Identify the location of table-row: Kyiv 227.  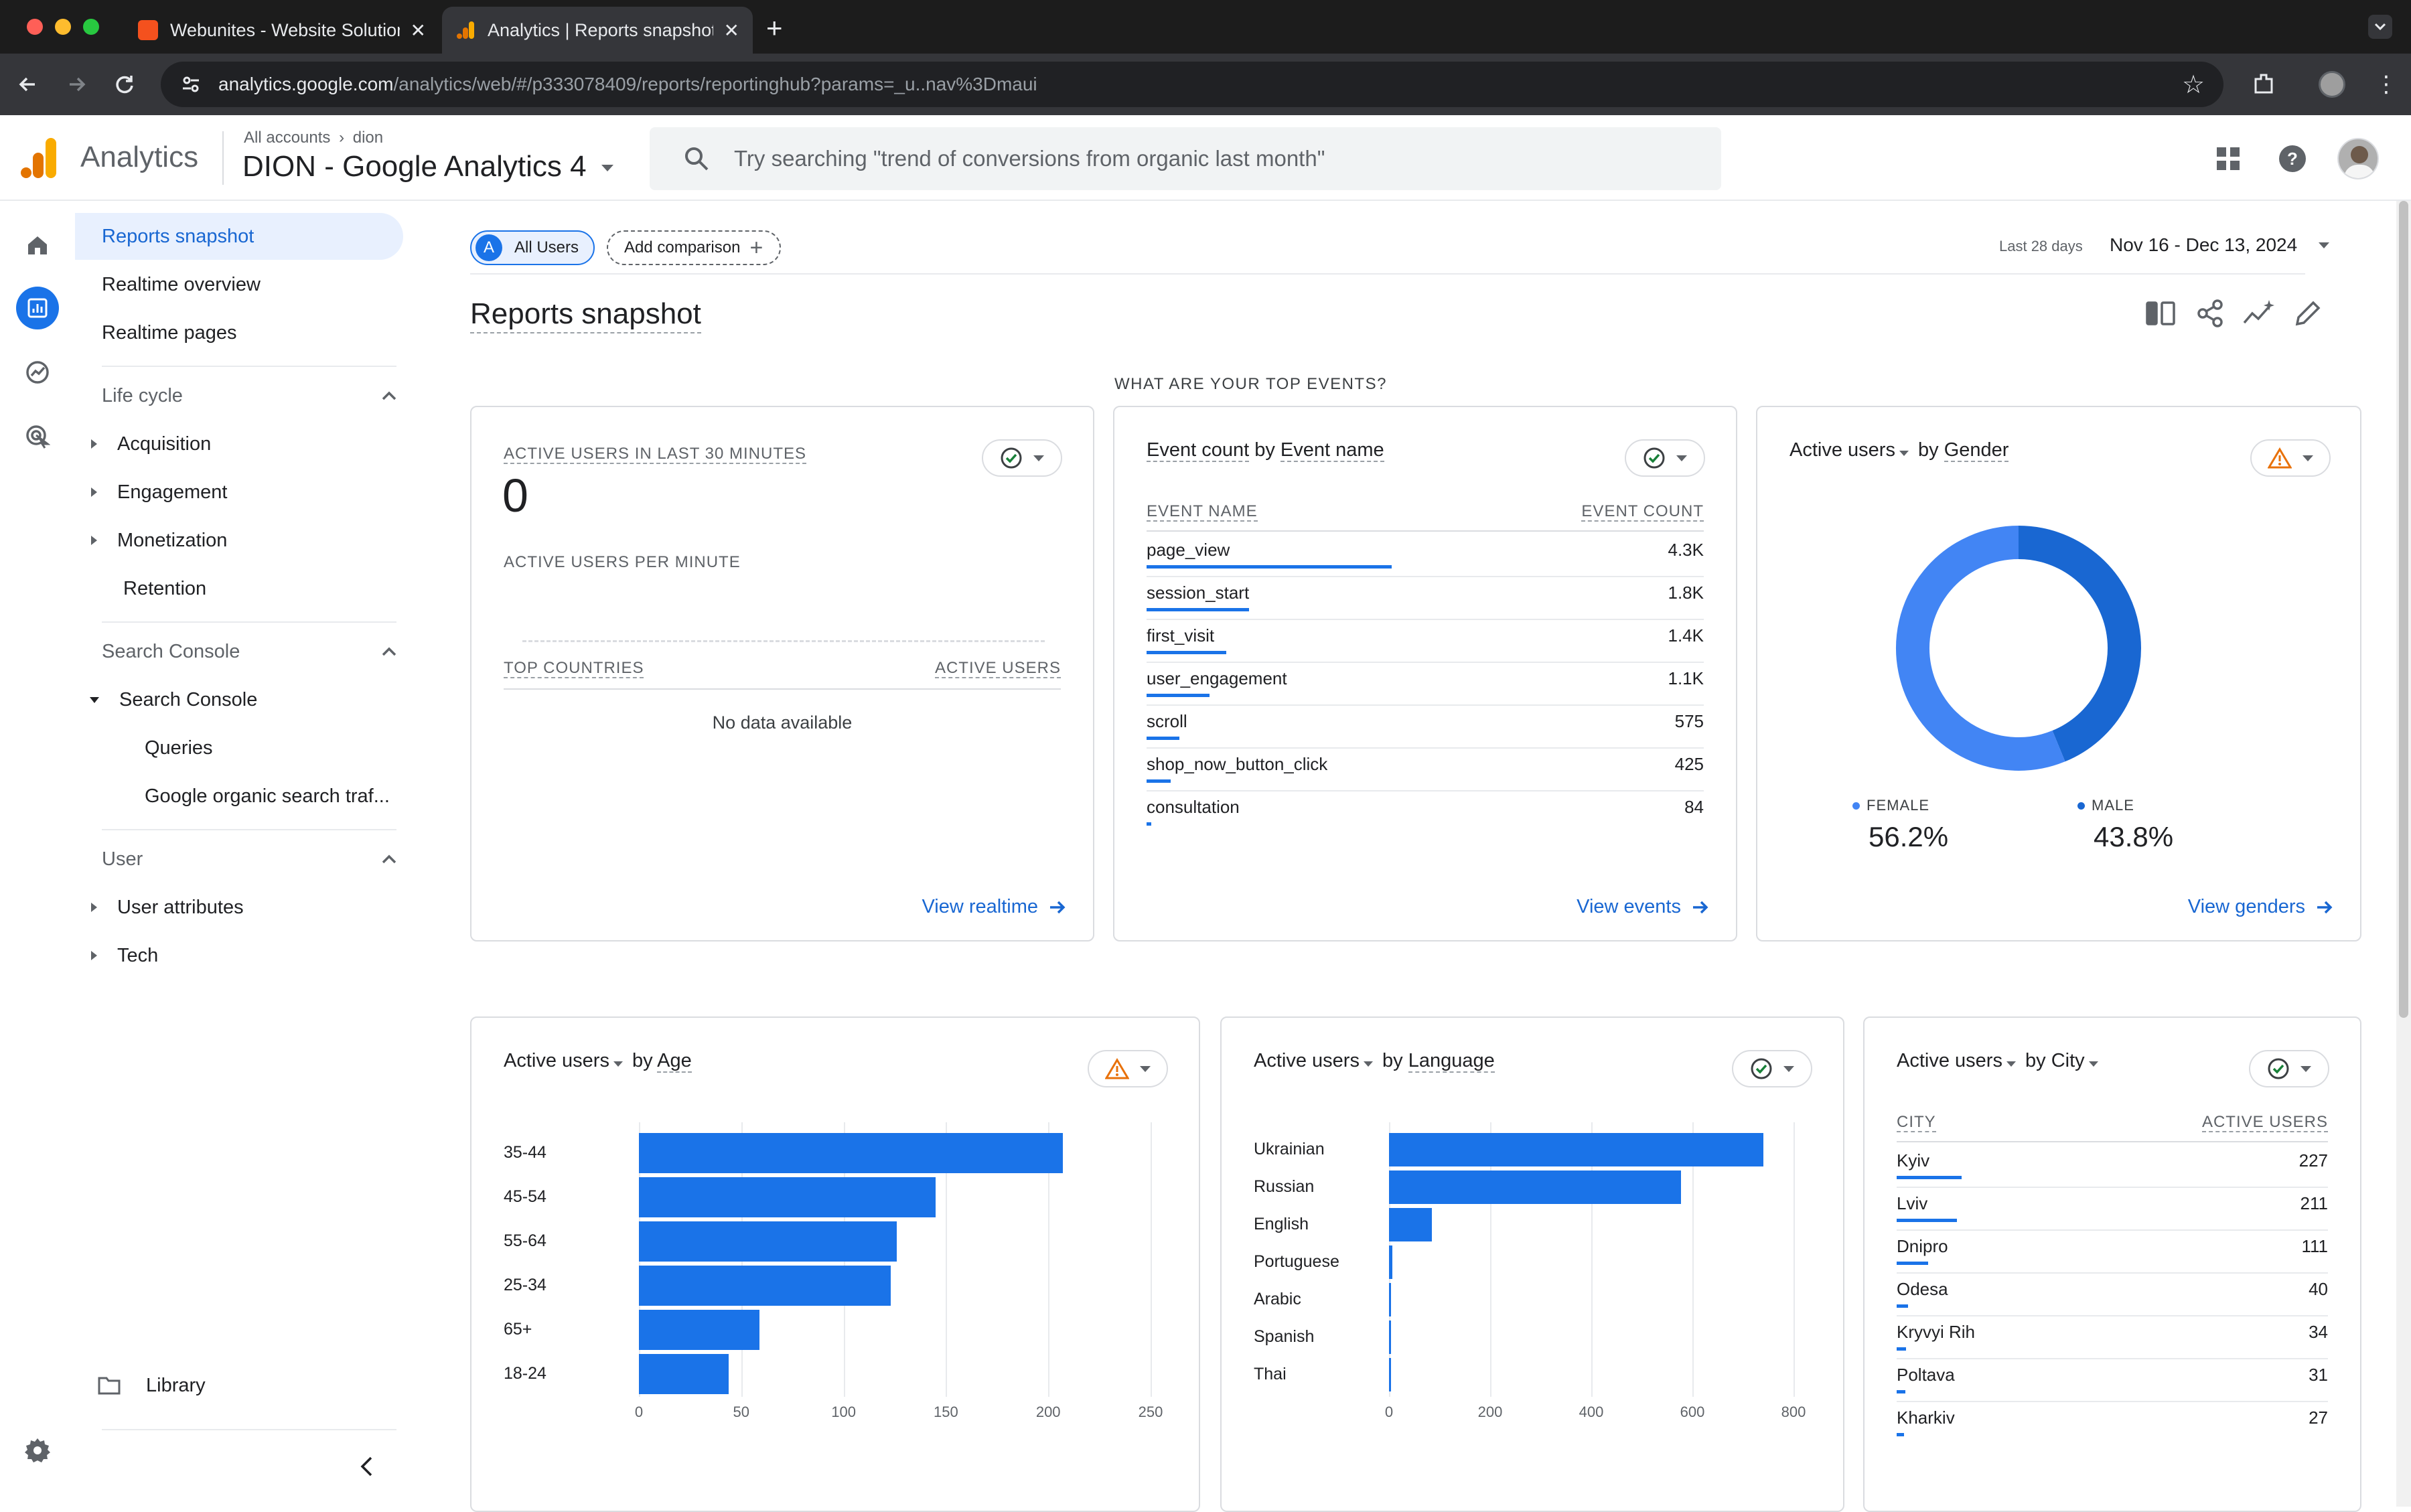
(2112, 1166).